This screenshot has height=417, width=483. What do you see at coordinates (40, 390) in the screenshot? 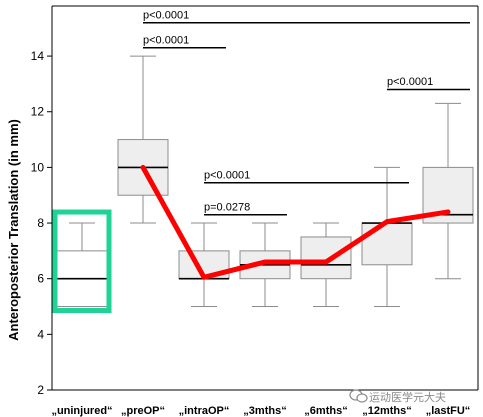
I see `y-tick-label: 2` at bounding box center [40, 390].